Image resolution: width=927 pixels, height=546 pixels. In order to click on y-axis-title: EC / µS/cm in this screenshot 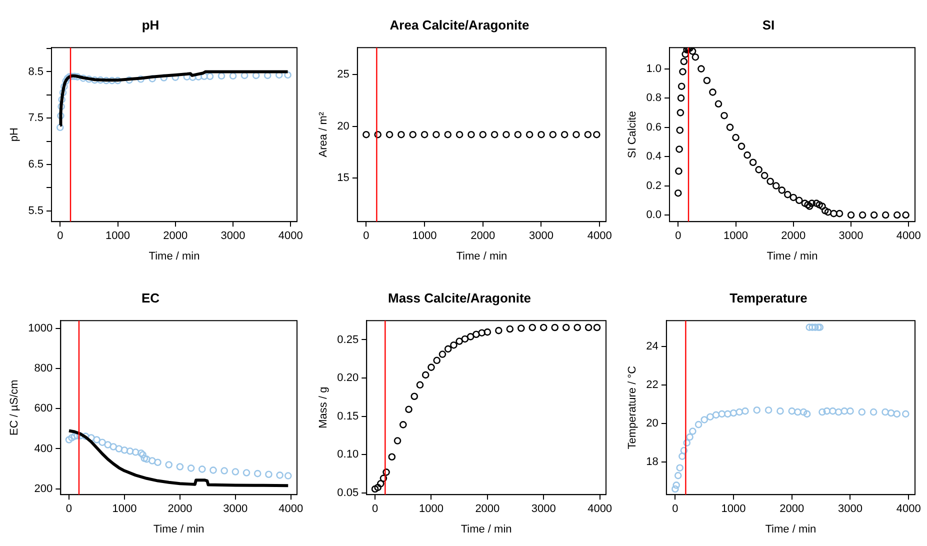, I will do `click(14, 408)`.